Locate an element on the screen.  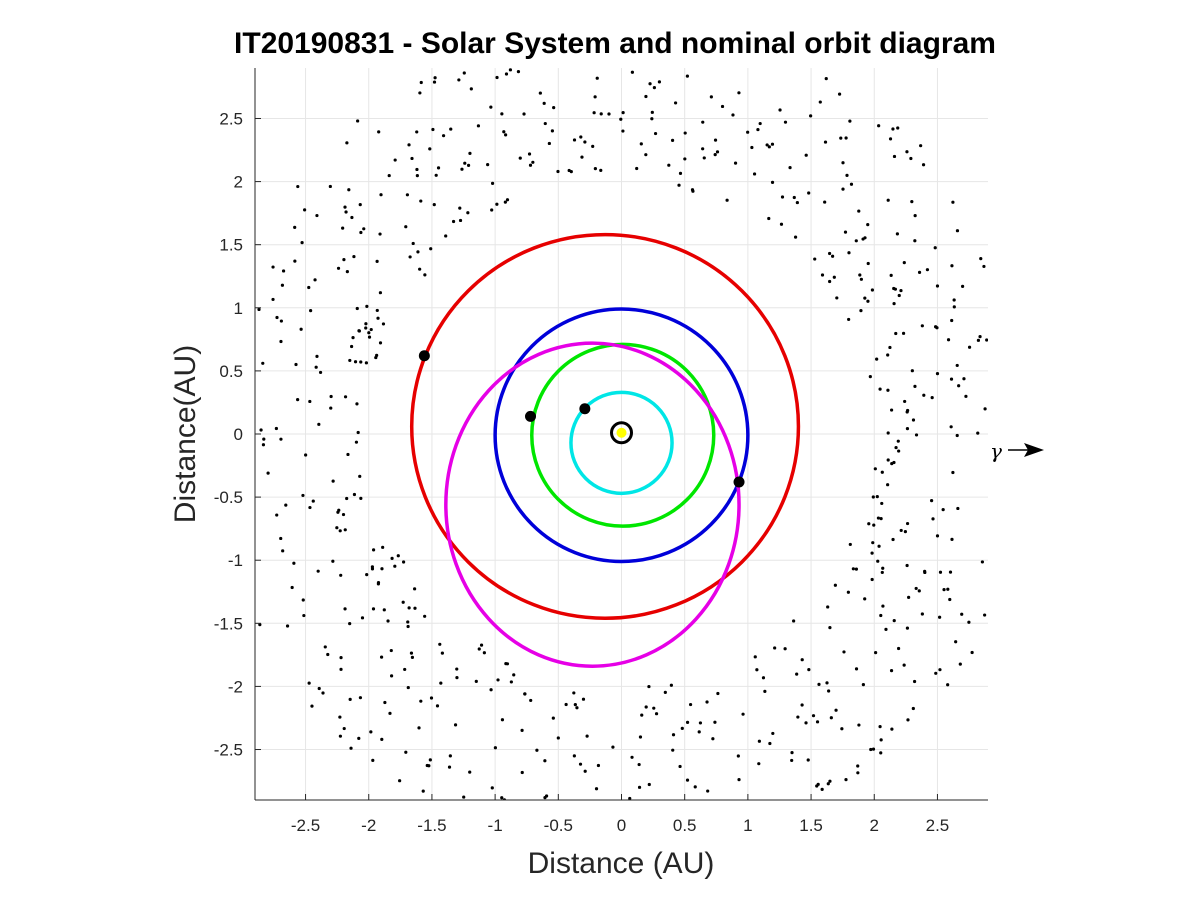
x-tick-label: -2.5 is located at coordinates (305, 825).